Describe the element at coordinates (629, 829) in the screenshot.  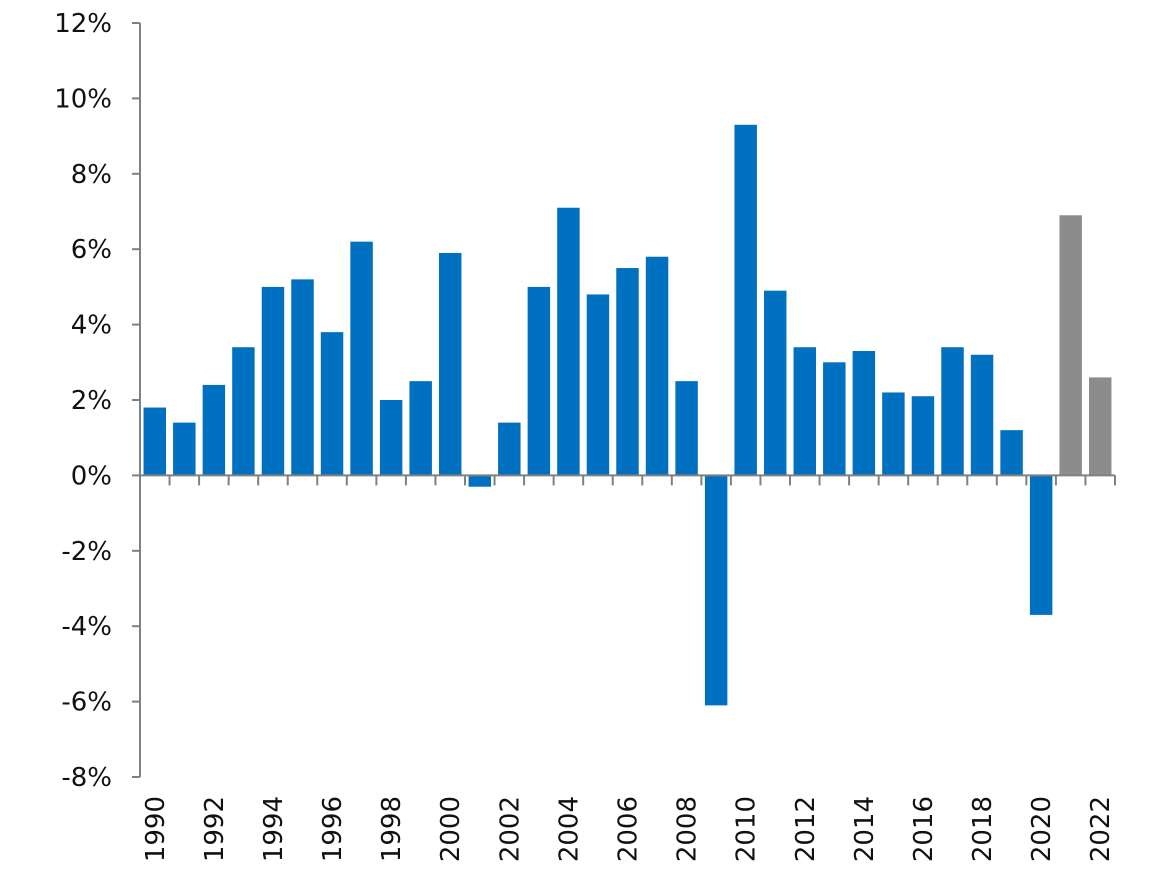
I see `x-tick-label: 2006` at that location.